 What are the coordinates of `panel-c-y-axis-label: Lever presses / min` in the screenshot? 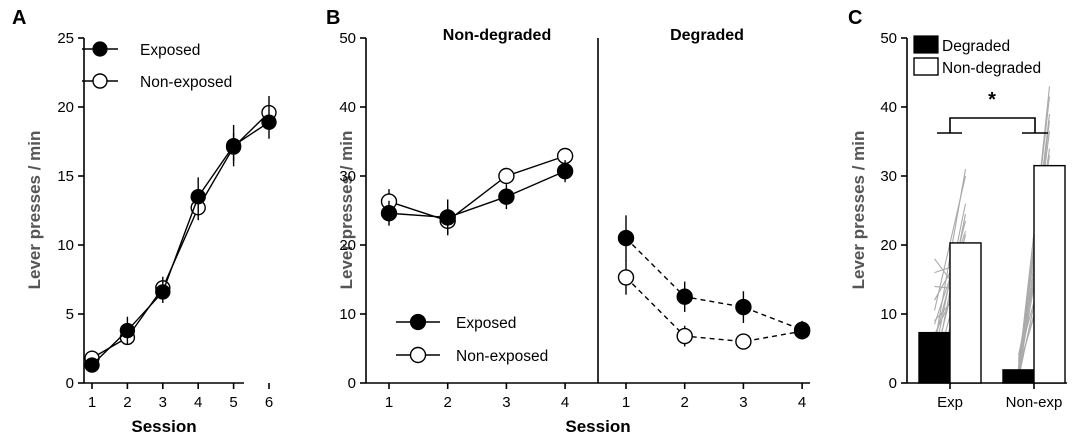 It's located at (858, 210).